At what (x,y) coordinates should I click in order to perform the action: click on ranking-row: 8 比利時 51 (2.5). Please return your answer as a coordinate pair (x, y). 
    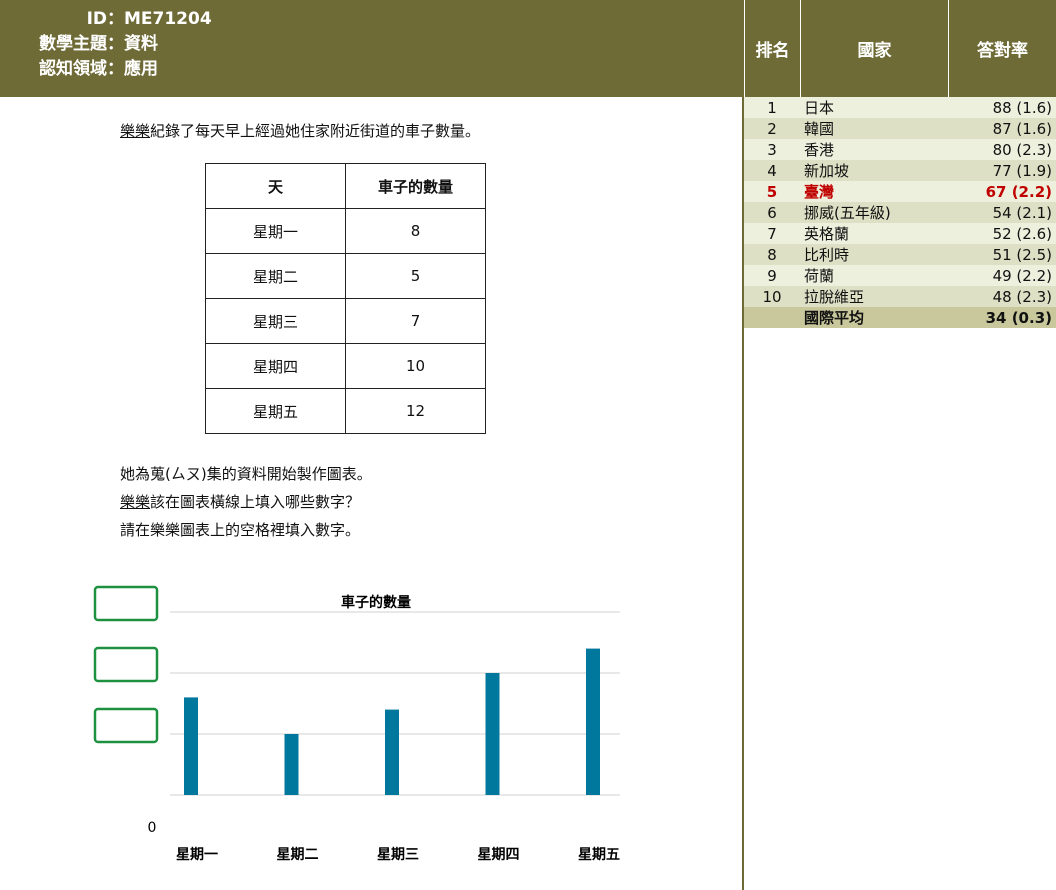
    Looking at the image, I should click on (900, 254).